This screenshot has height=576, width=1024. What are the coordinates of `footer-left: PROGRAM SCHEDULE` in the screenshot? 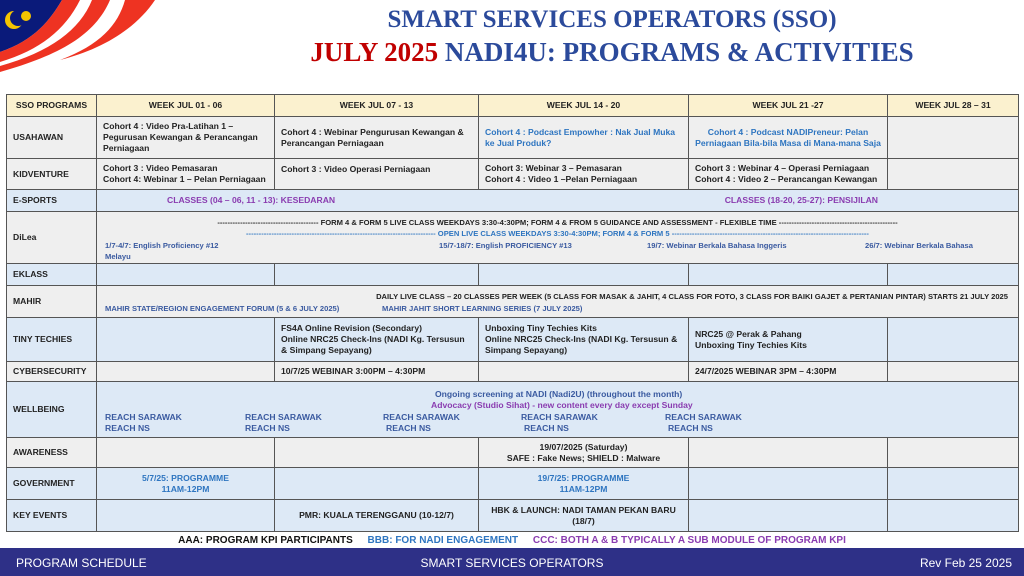 It's located at (81, 563).